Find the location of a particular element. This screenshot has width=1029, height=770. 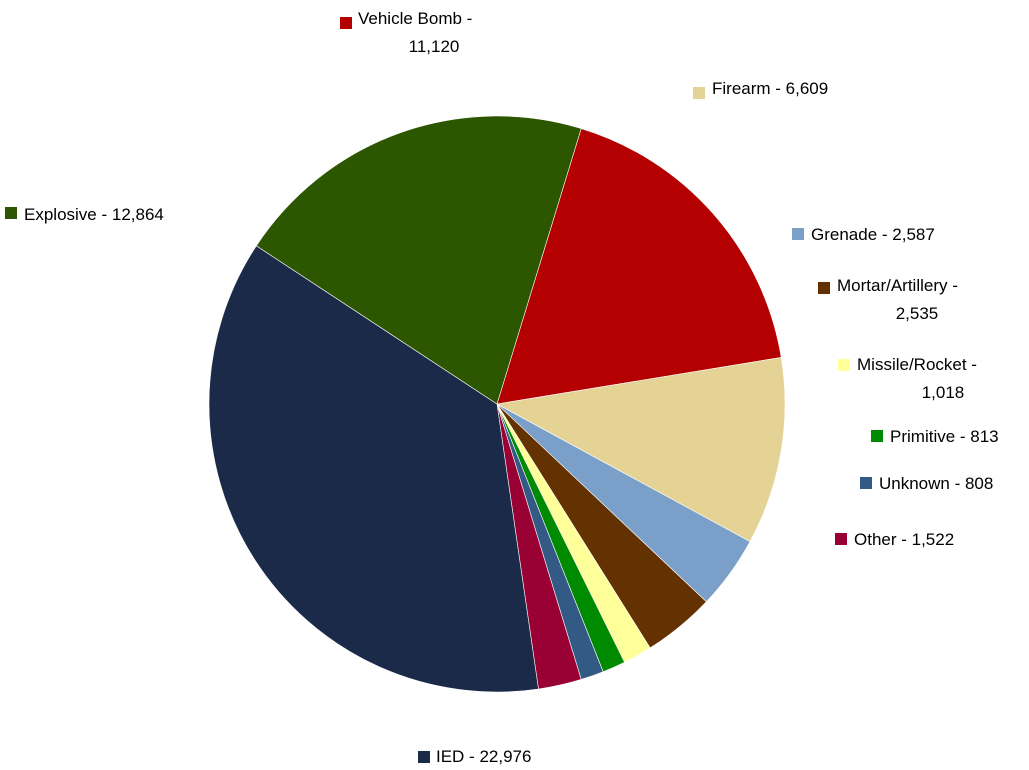

slice-label-ied: IED - 22,976 is located at coordinates (474, 756).